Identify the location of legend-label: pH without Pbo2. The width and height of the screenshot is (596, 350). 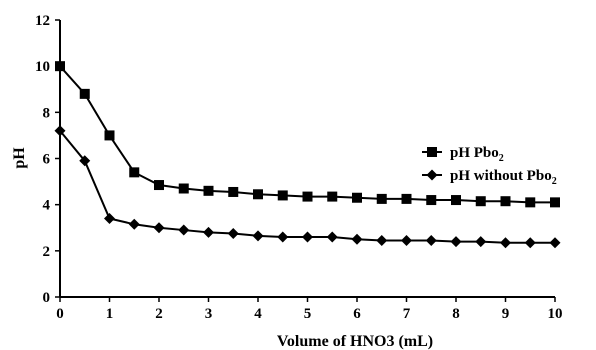
(503, 177).